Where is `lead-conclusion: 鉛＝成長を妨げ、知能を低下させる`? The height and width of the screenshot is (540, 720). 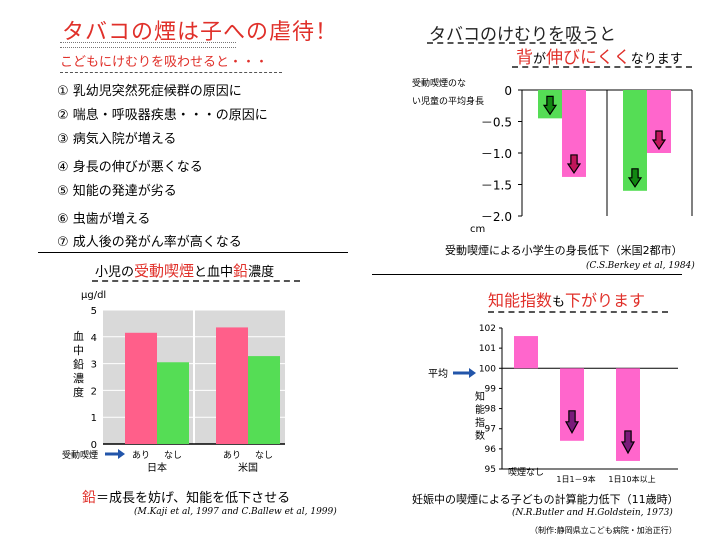
lead-conclusion: 鉛＝成長を妨げ、知能を低下させる is located at coordinates (186, 497).